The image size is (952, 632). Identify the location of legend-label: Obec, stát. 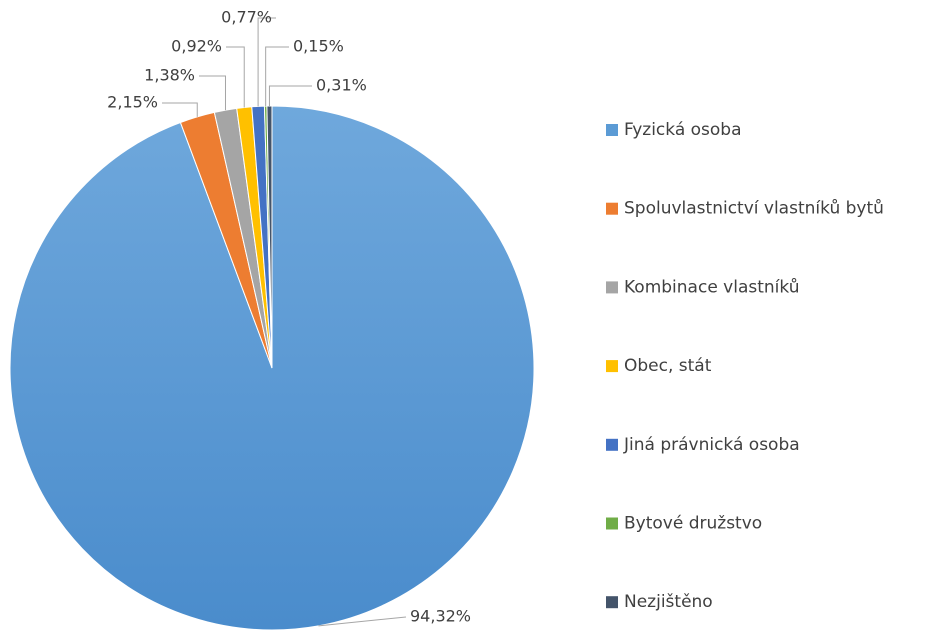
(668, 366).